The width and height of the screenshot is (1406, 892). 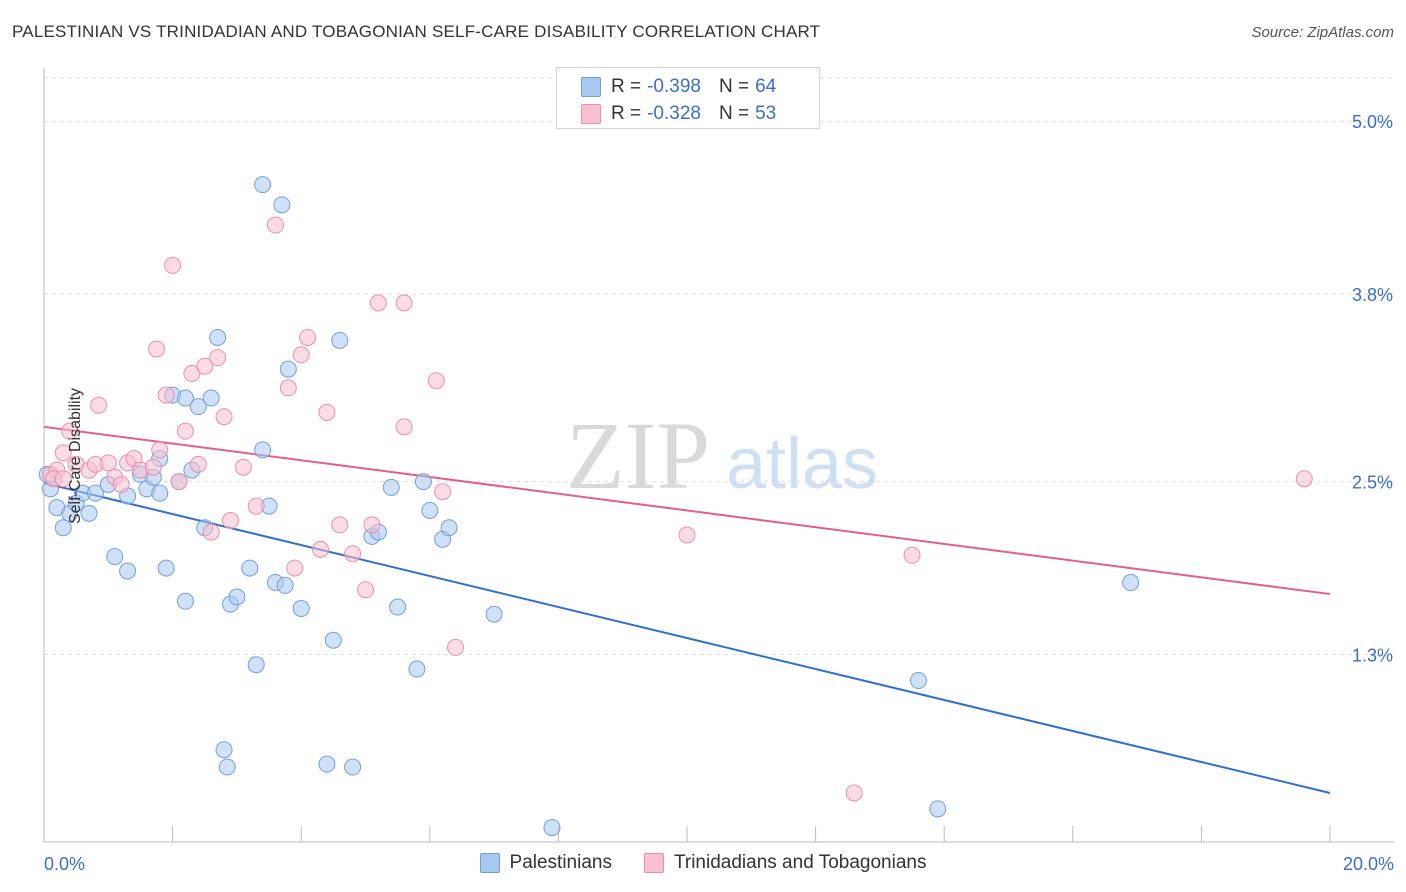 I want to click on watermark-zip: ZIP, so click(x=638, y=455).